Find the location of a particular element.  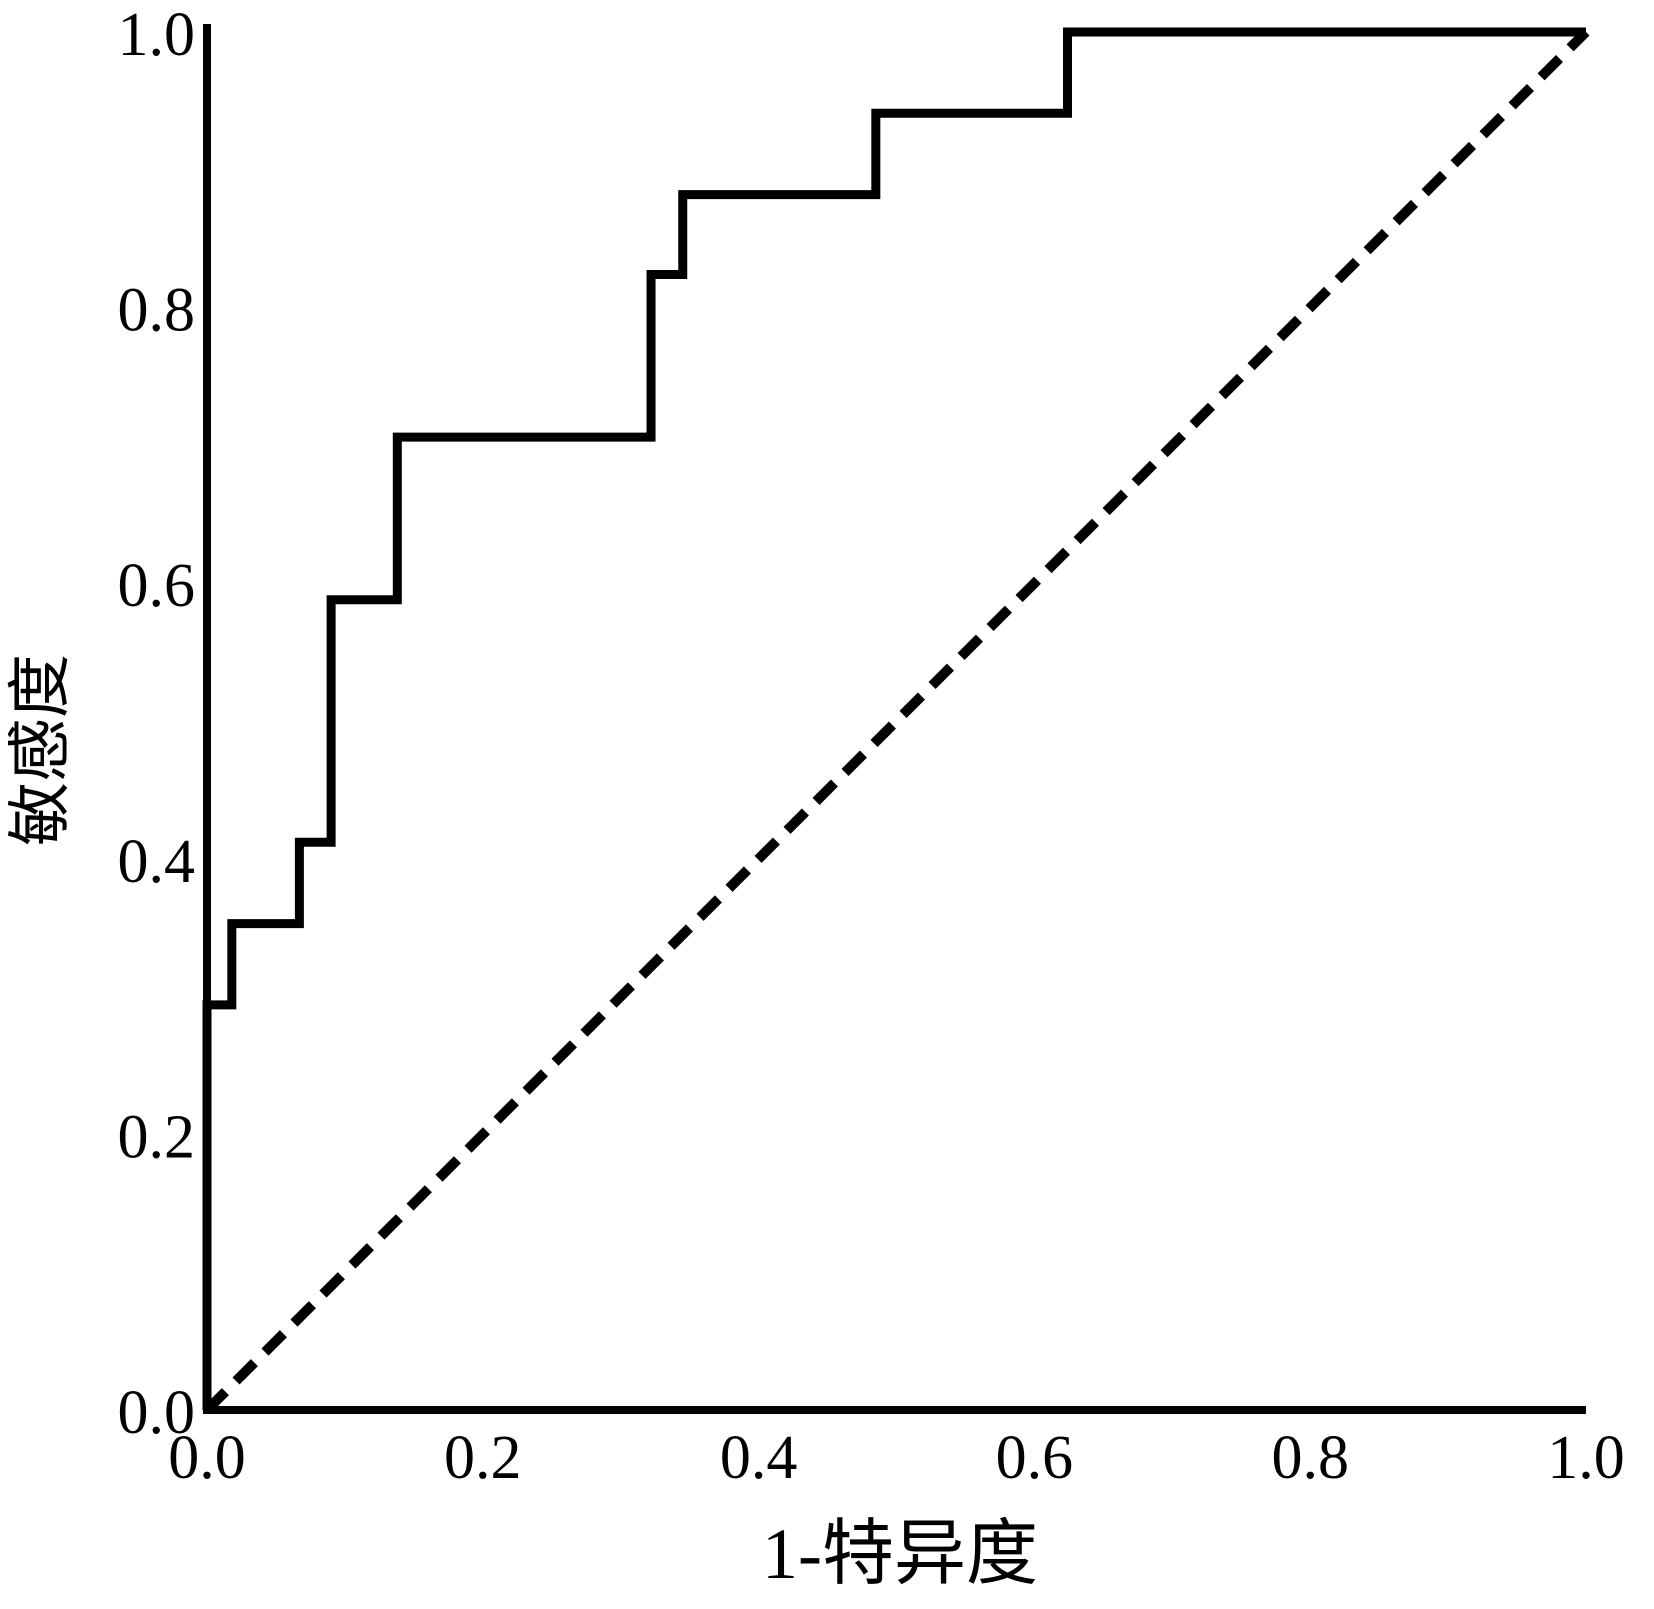

x-tick-label: 0.2 is located at coordinates (483, 1458).